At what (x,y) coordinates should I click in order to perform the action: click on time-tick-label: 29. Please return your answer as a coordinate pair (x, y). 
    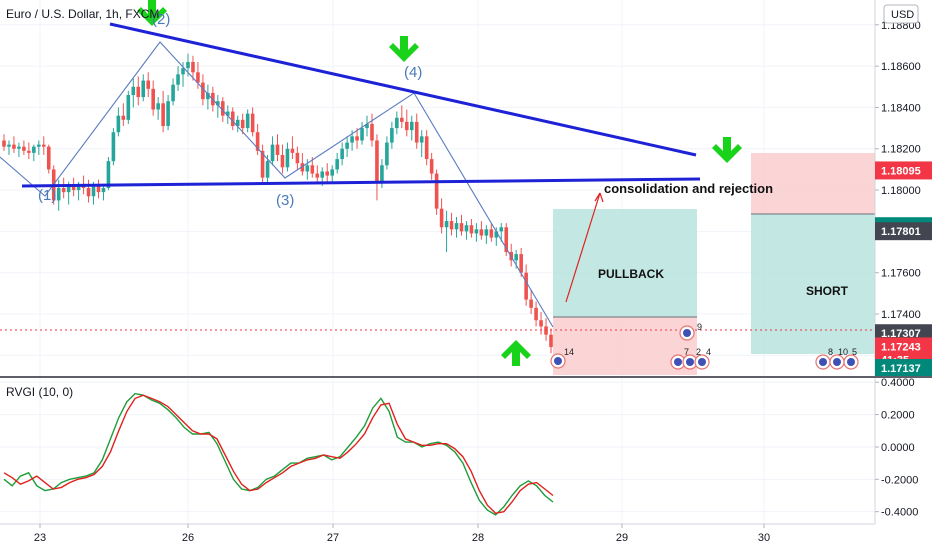
    Looking at the image, I should click on (622, 538).